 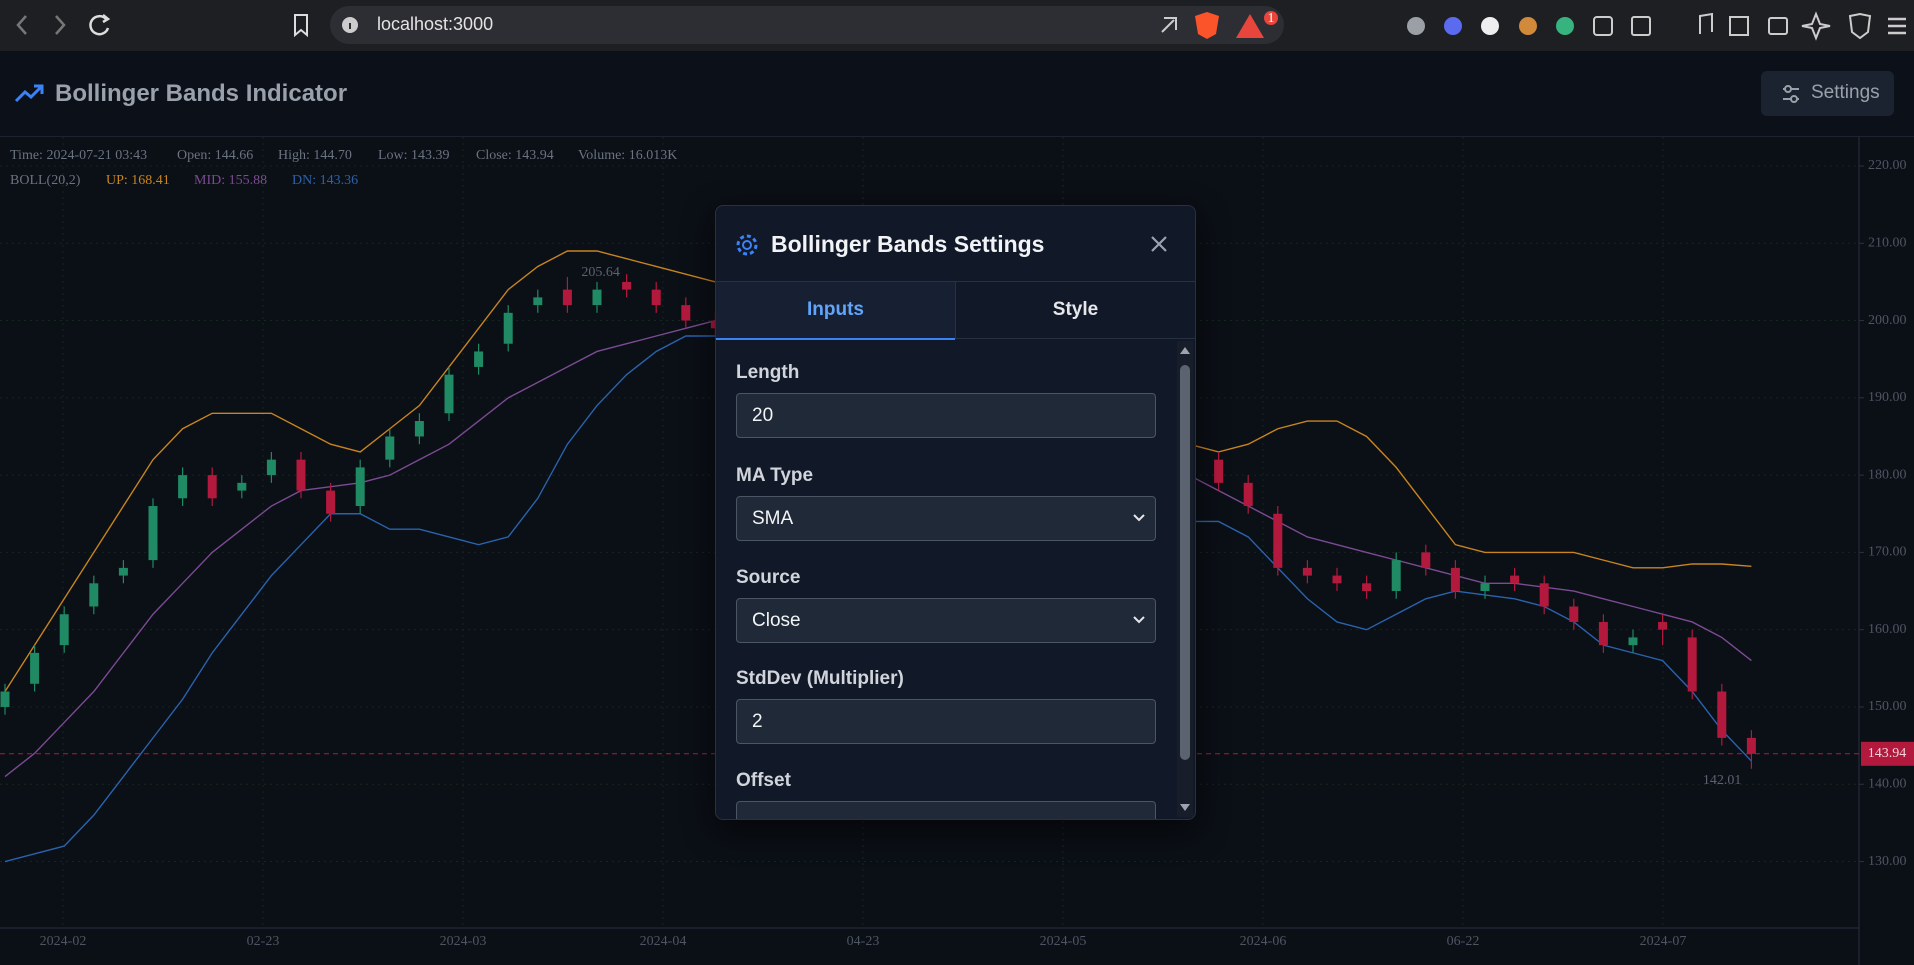 I want to click on scrollbar, so click(x=1185, y=579).